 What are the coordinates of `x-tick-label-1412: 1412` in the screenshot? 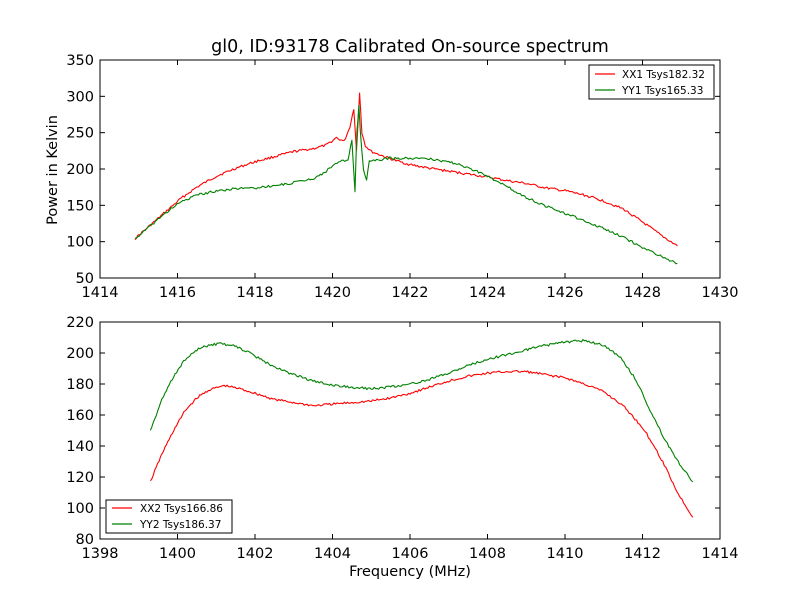 It's located at (642, 554).